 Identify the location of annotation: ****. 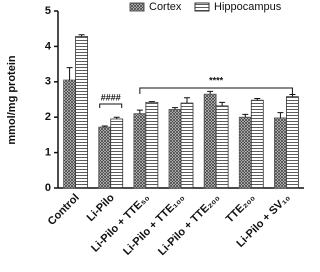
(216, 80).